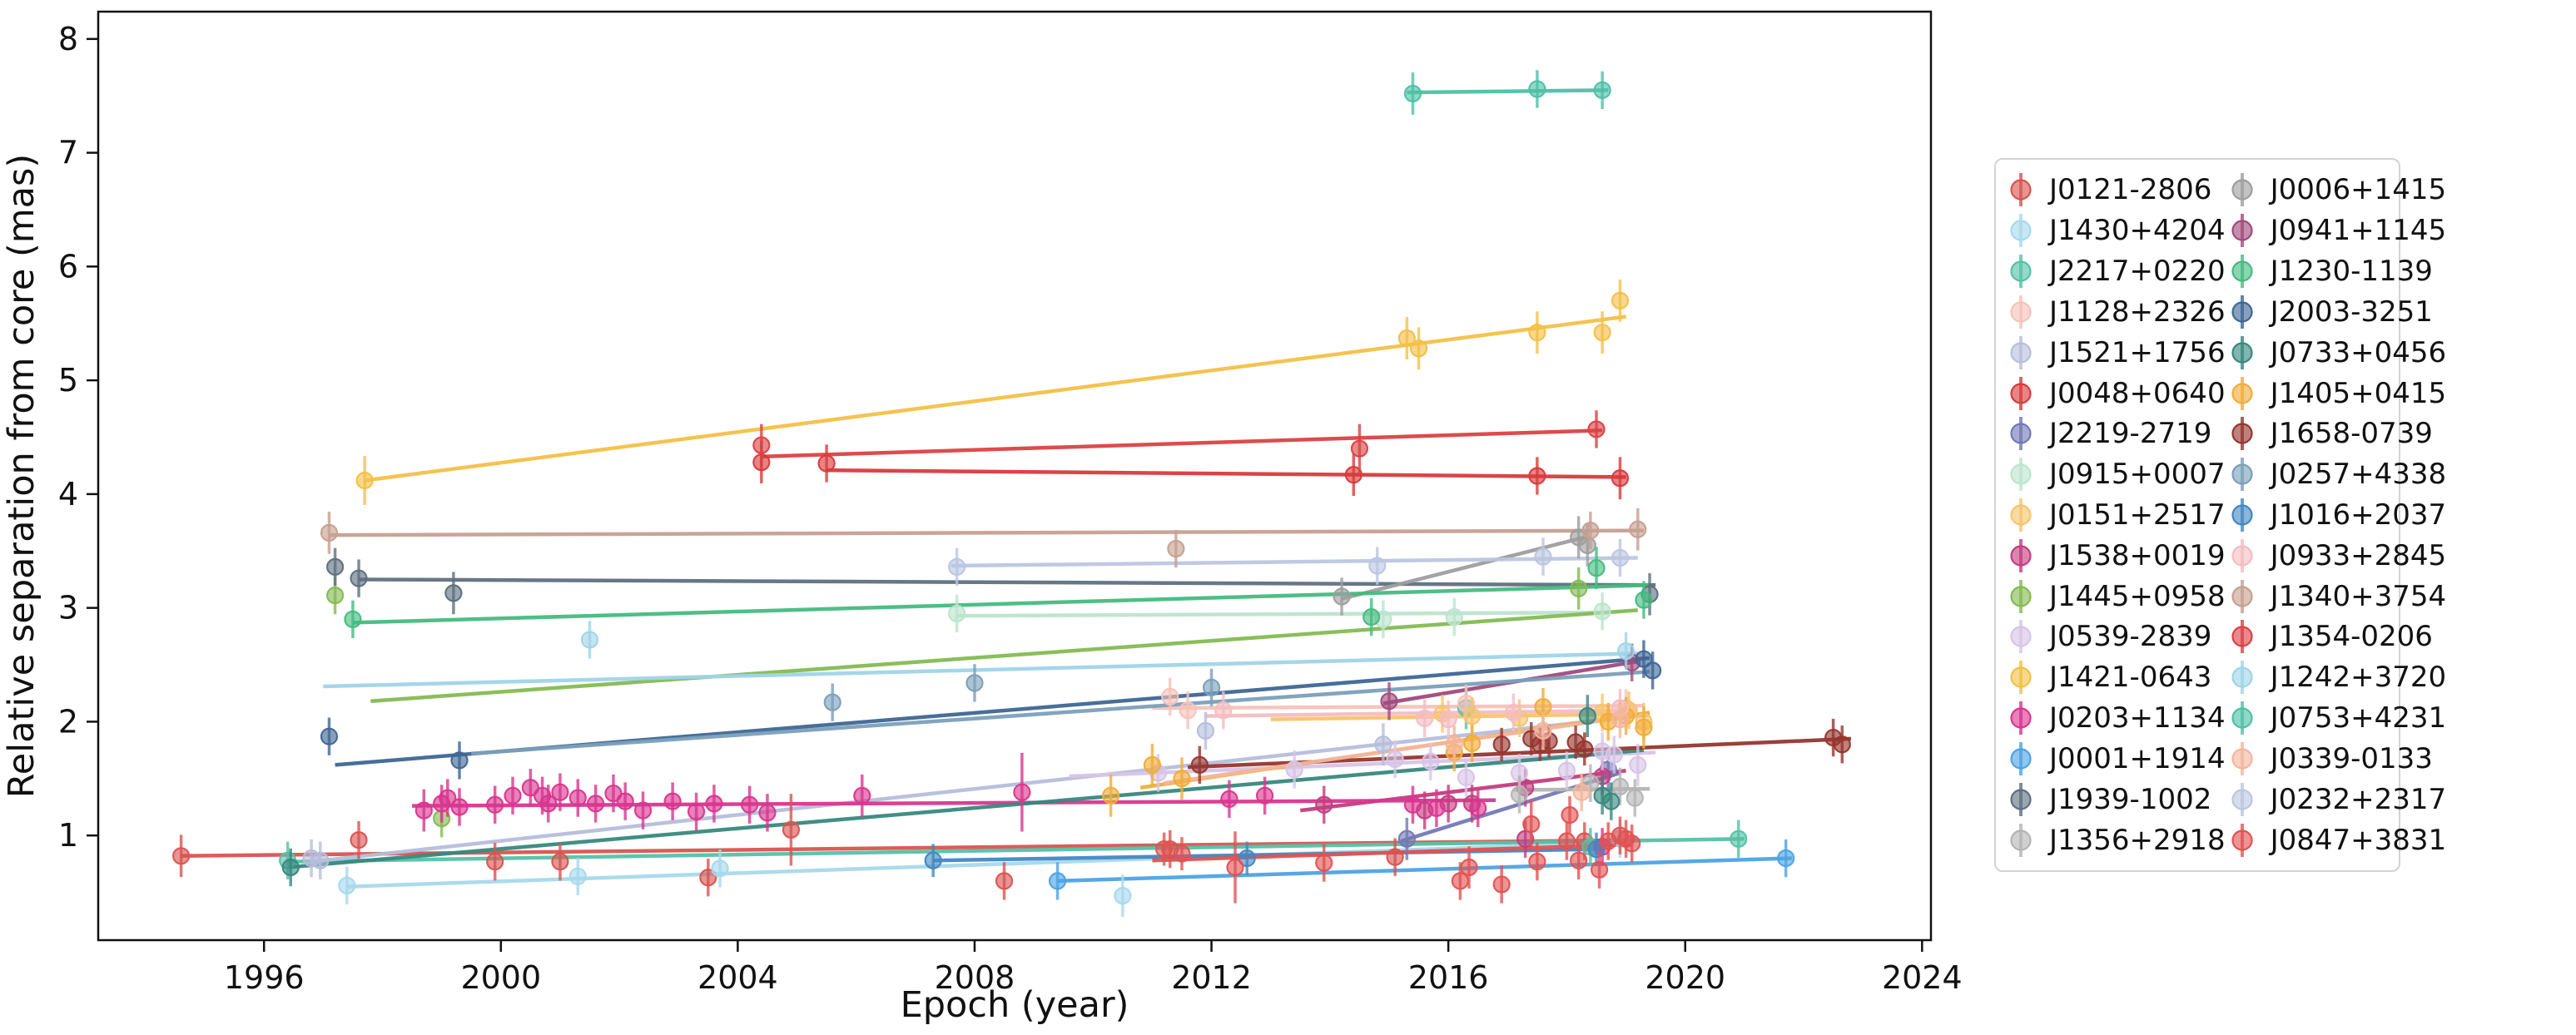  I want to click on legend-item-J1939-1002: J1939-1002, so click(2115, 799).